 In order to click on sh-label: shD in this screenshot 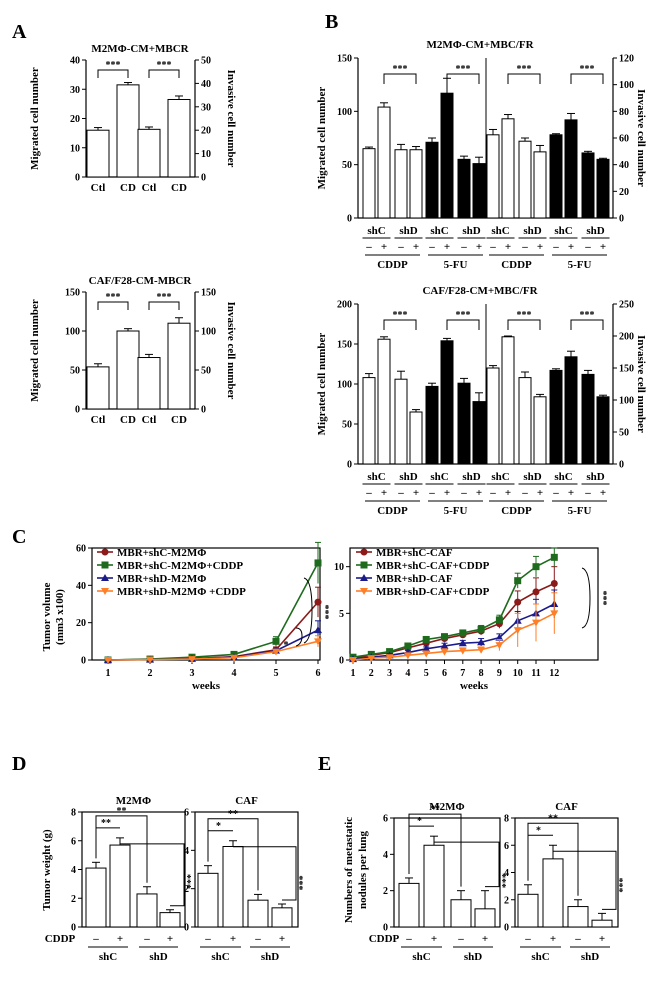, I will do `click(471, 231)`.